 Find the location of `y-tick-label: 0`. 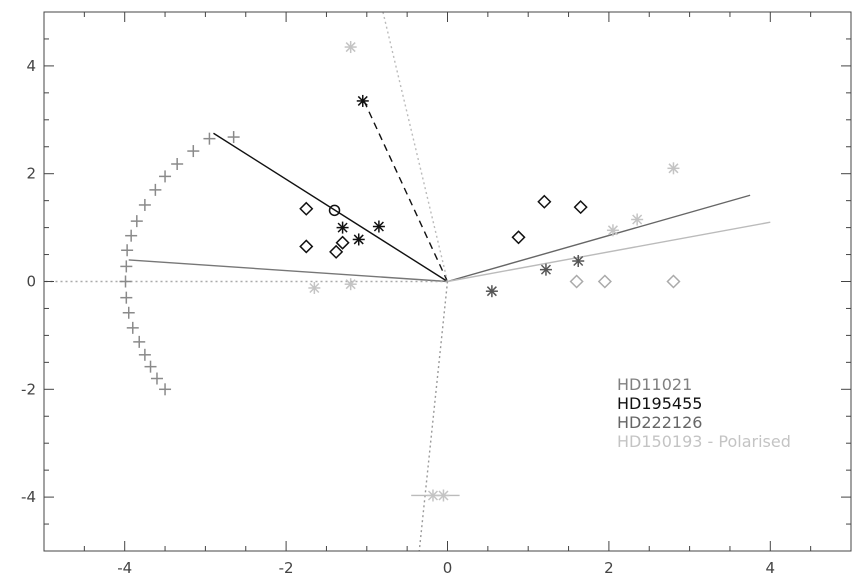

y-tick-label: 0 is located at coordinates (31, 282).